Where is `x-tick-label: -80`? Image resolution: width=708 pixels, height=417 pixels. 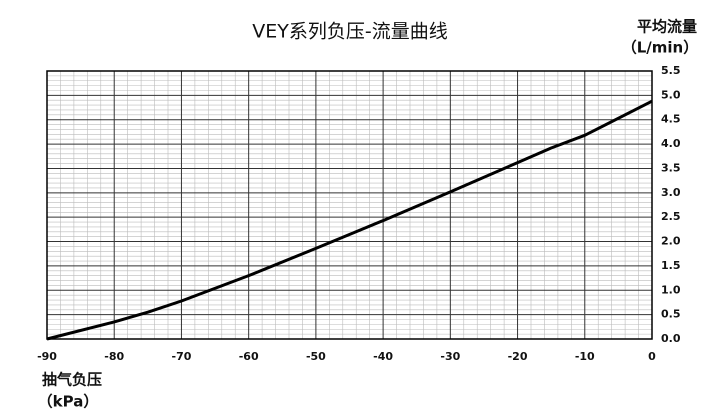 x-tick-label: -80 is located at coordinates (114, 356).